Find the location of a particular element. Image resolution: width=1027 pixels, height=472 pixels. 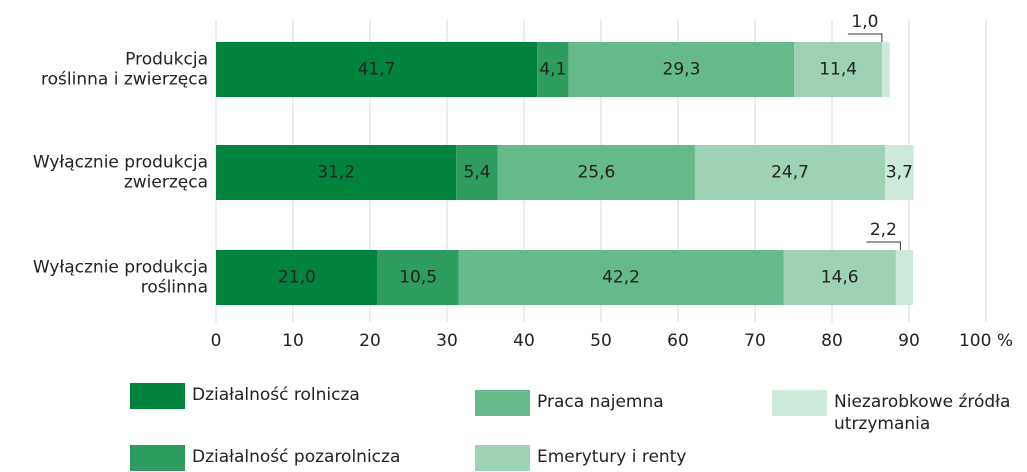

category-label: zwierzęca is located at coordinates (166, 183).